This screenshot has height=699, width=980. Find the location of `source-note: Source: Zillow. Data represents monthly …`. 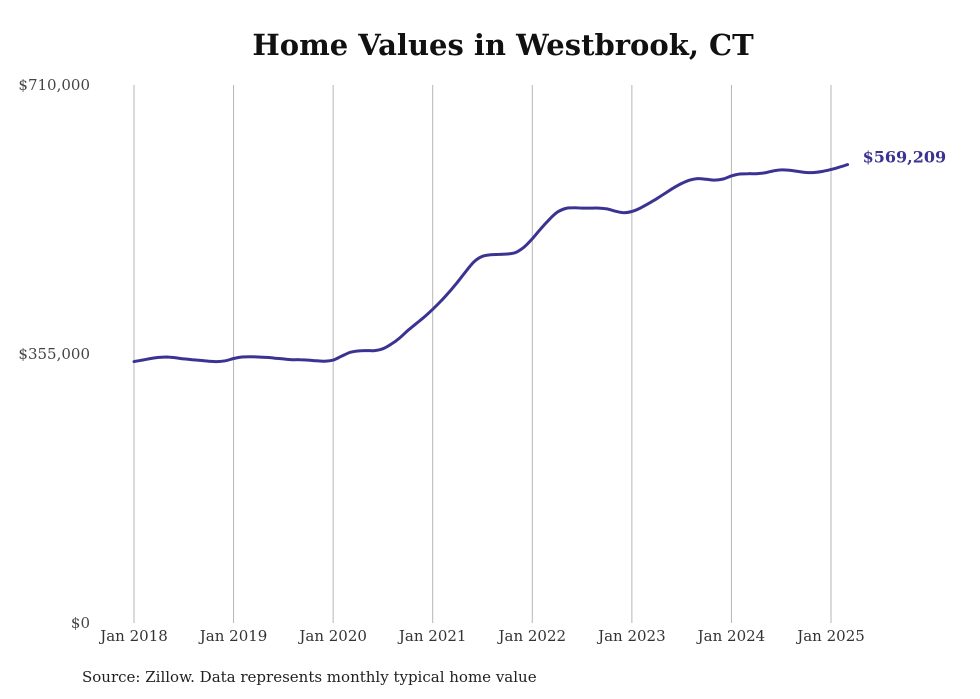

source-note: Source: Zillow. Data represents monthly … is located at coordinates (309, 677).